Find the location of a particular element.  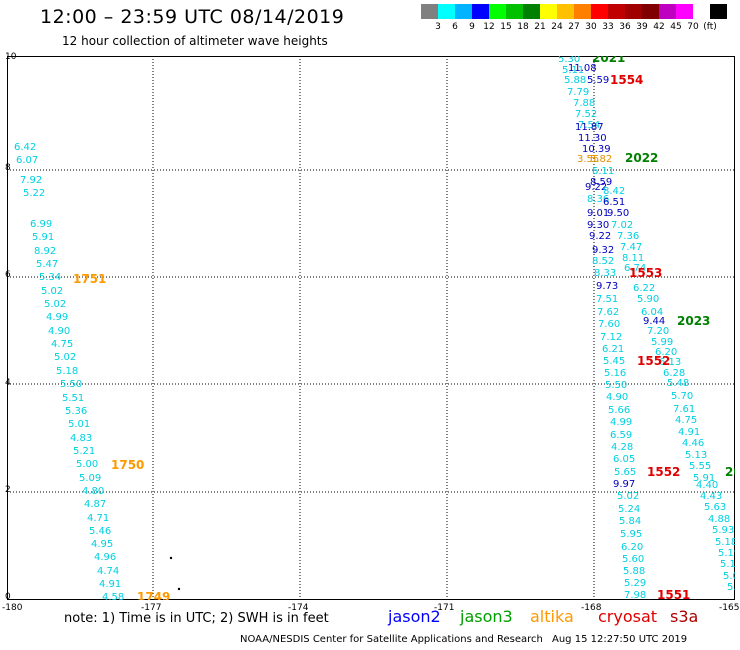

x-tick-label: -174 is located at coordinates (298, 608).